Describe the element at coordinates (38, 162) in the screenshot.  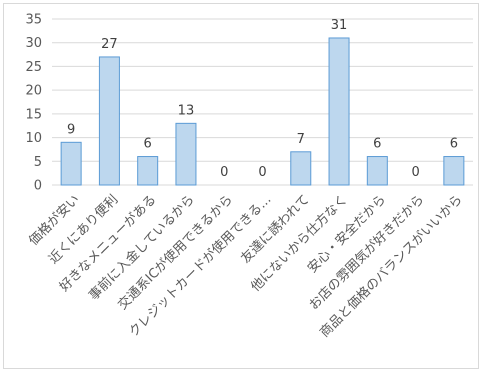
I see `y-tick-label: 5` at that location.